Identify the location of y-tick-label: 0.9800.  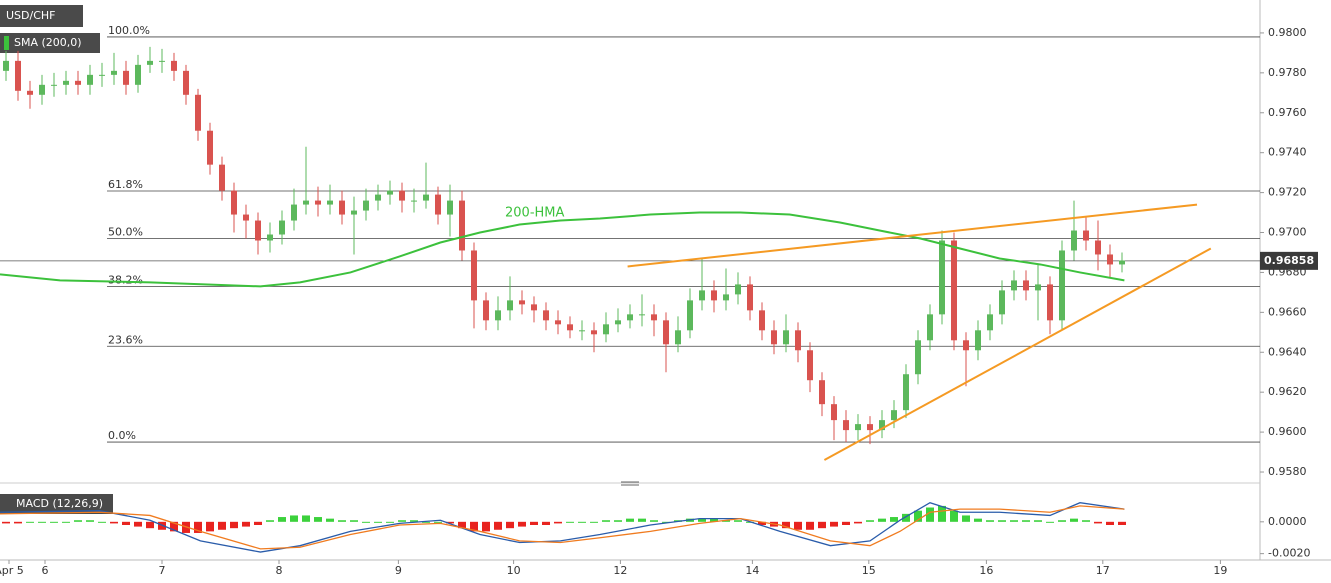
(1287, 32).